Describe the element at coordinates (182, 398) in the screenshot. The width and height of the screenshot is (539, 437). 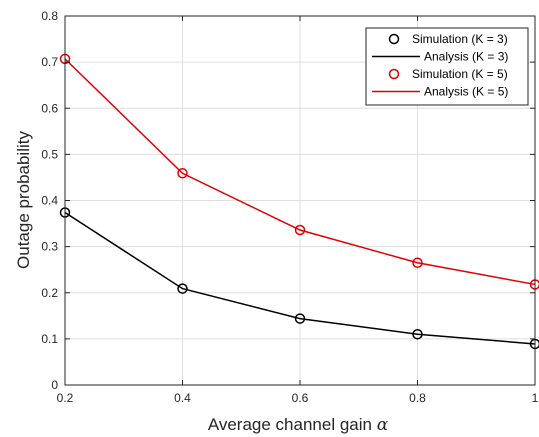
I see `x-tick-label: 0.4` at that location.